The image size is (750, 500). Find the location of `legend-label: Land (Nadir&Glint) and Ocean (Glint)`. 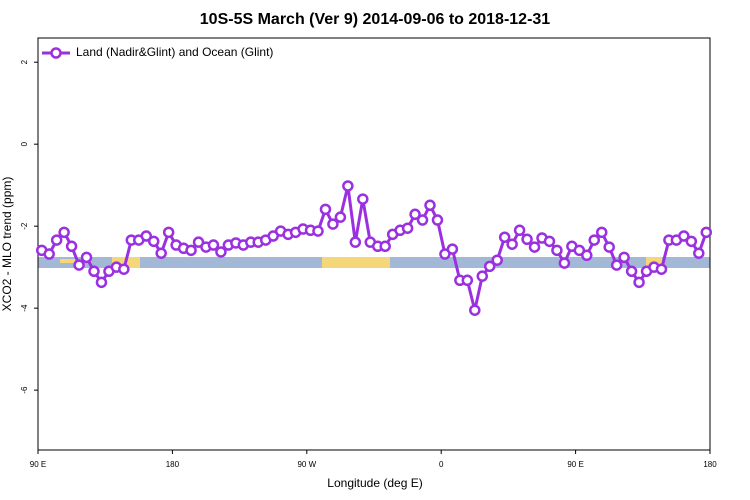

legend-label: Land (Nadir&Glint) and Ocean (Glint) is located at coordinates (174, 52).